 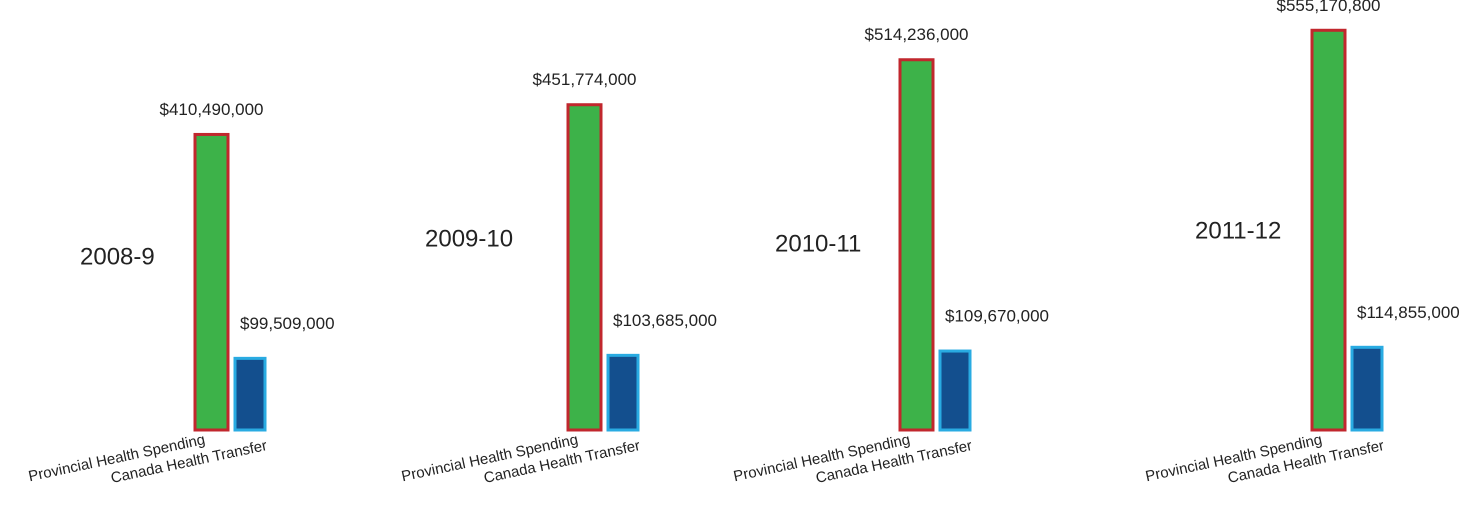 I want to click on chart-title: 2008-9, so click(x=117, y=256).